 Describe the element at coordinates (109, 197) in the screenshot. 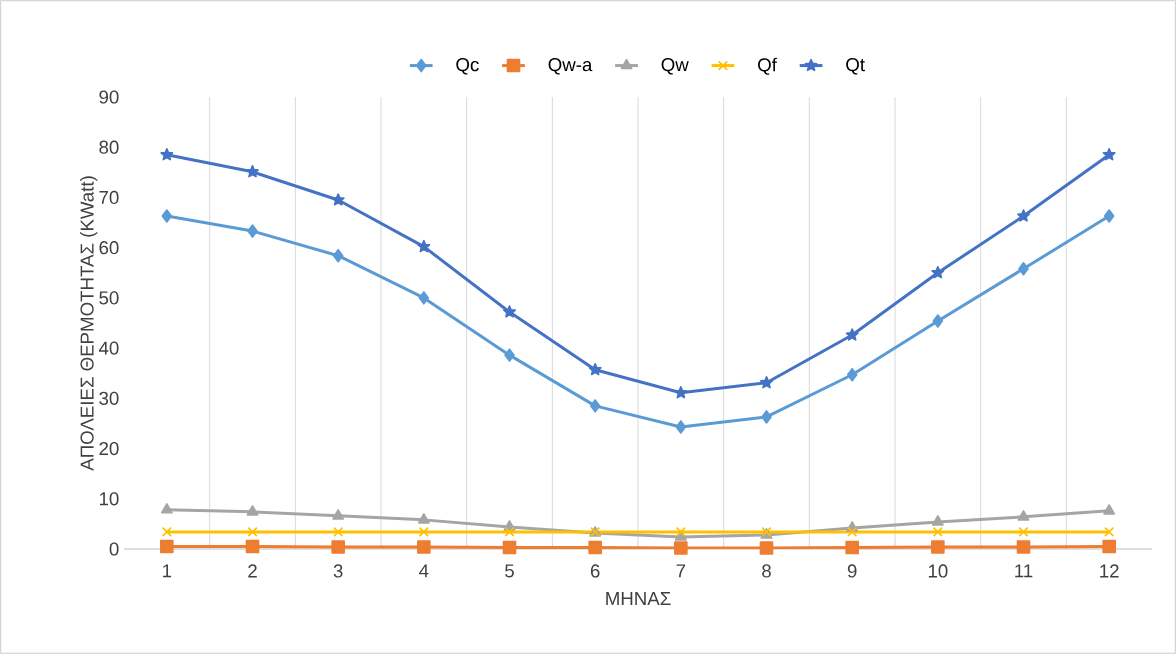

I see `y-tick-label: 70` at that location.